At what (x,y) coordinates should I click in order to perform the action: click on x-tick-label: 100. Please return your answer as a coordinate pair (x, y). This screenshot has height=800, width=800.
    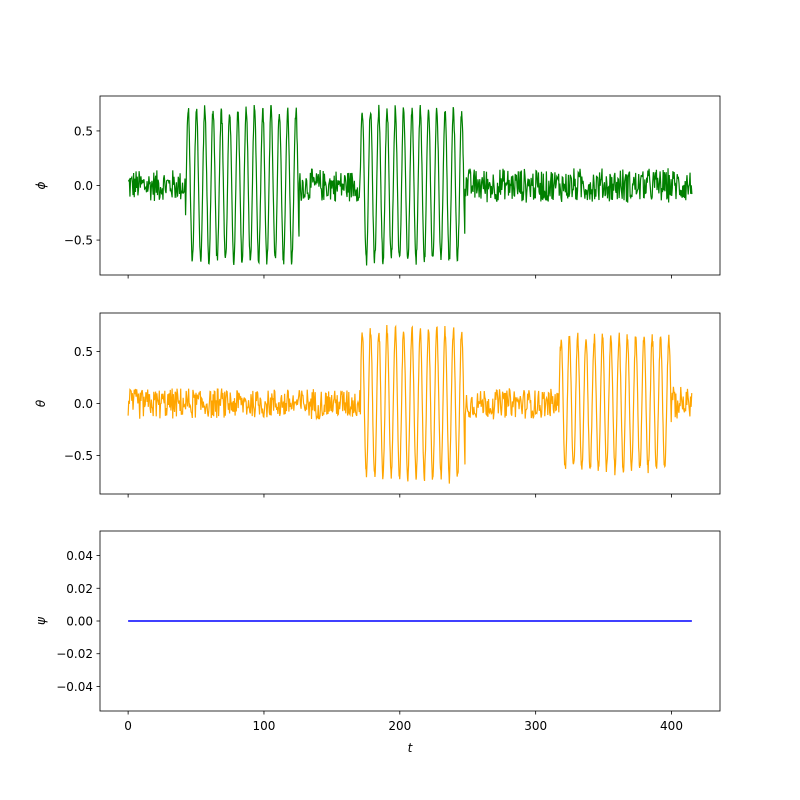
    Looking at the image, I should click on (264, 726).